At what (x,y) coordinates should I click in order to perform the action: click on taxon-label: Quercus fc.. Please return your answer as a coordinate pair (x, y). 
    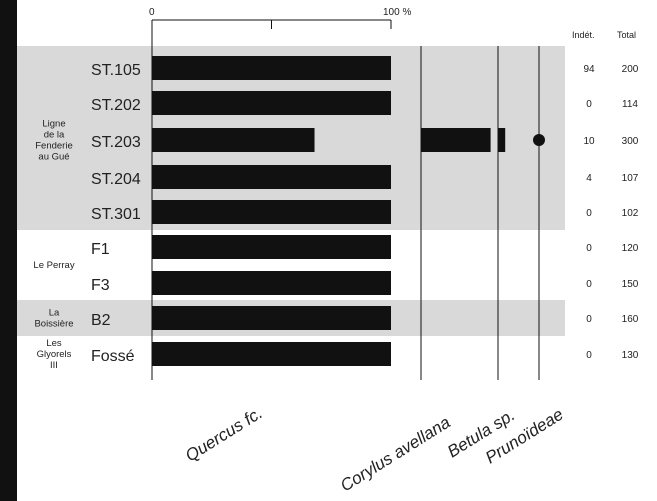
    Looking at the image, I should click on (224, 434).